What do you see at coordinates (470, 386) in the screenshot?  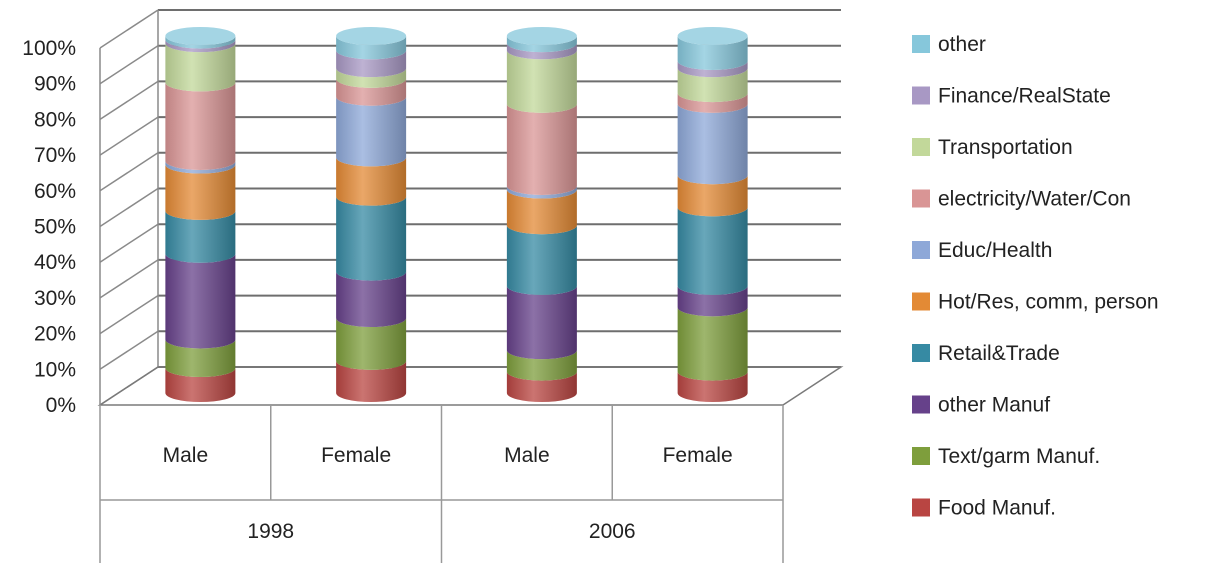 I see `floor` at bounding box center [470, 386].